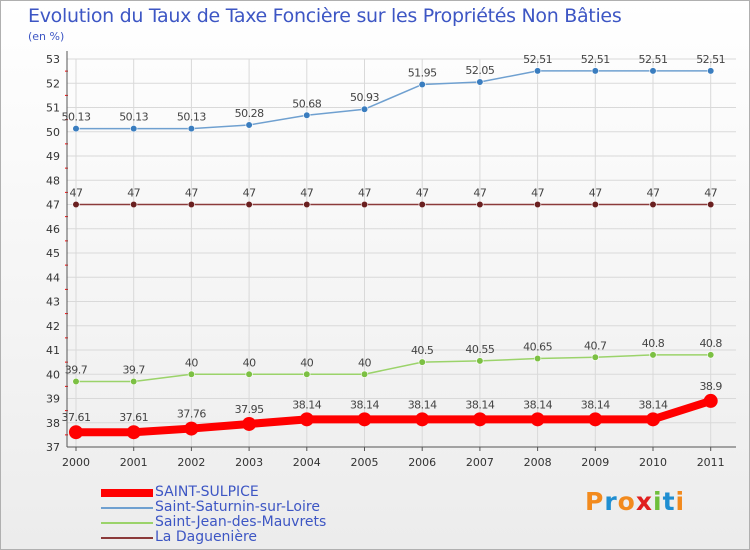 This screenshot has height=550, width=750. Describe the element at coordinates (53, 229) in the screenshot. I see `y-tick-label: 46` at that location.